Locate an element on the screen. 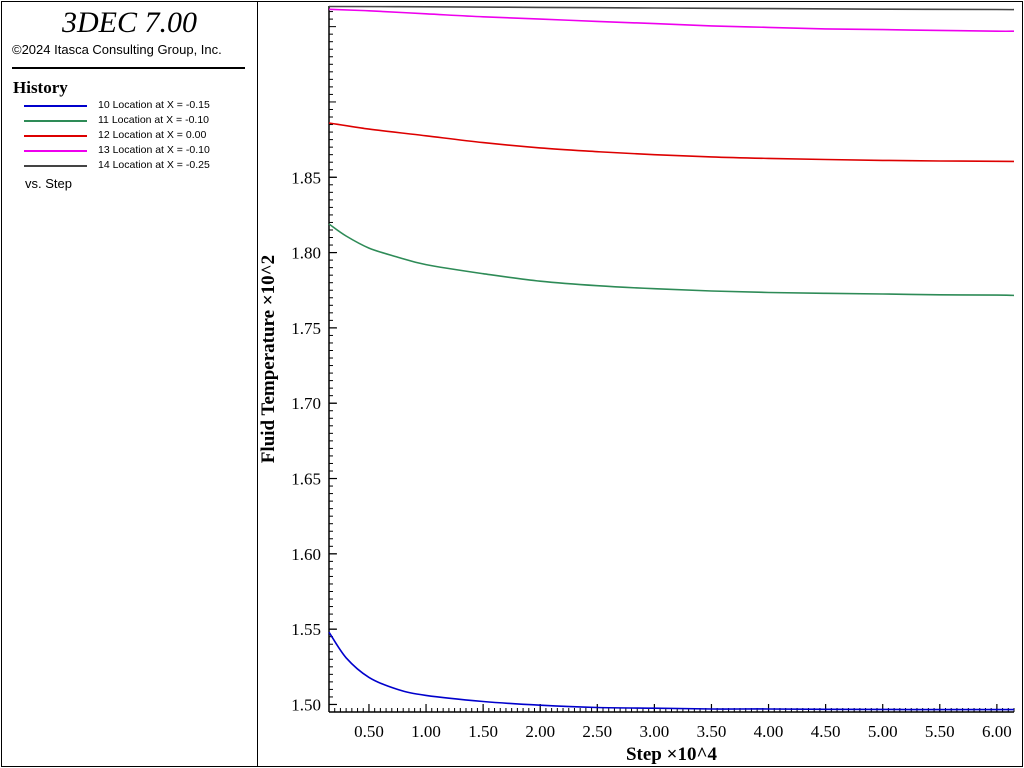 This screenshot has width=1024, height=768. x-tick-label: 3.50 is located at coordinates (712, 731).